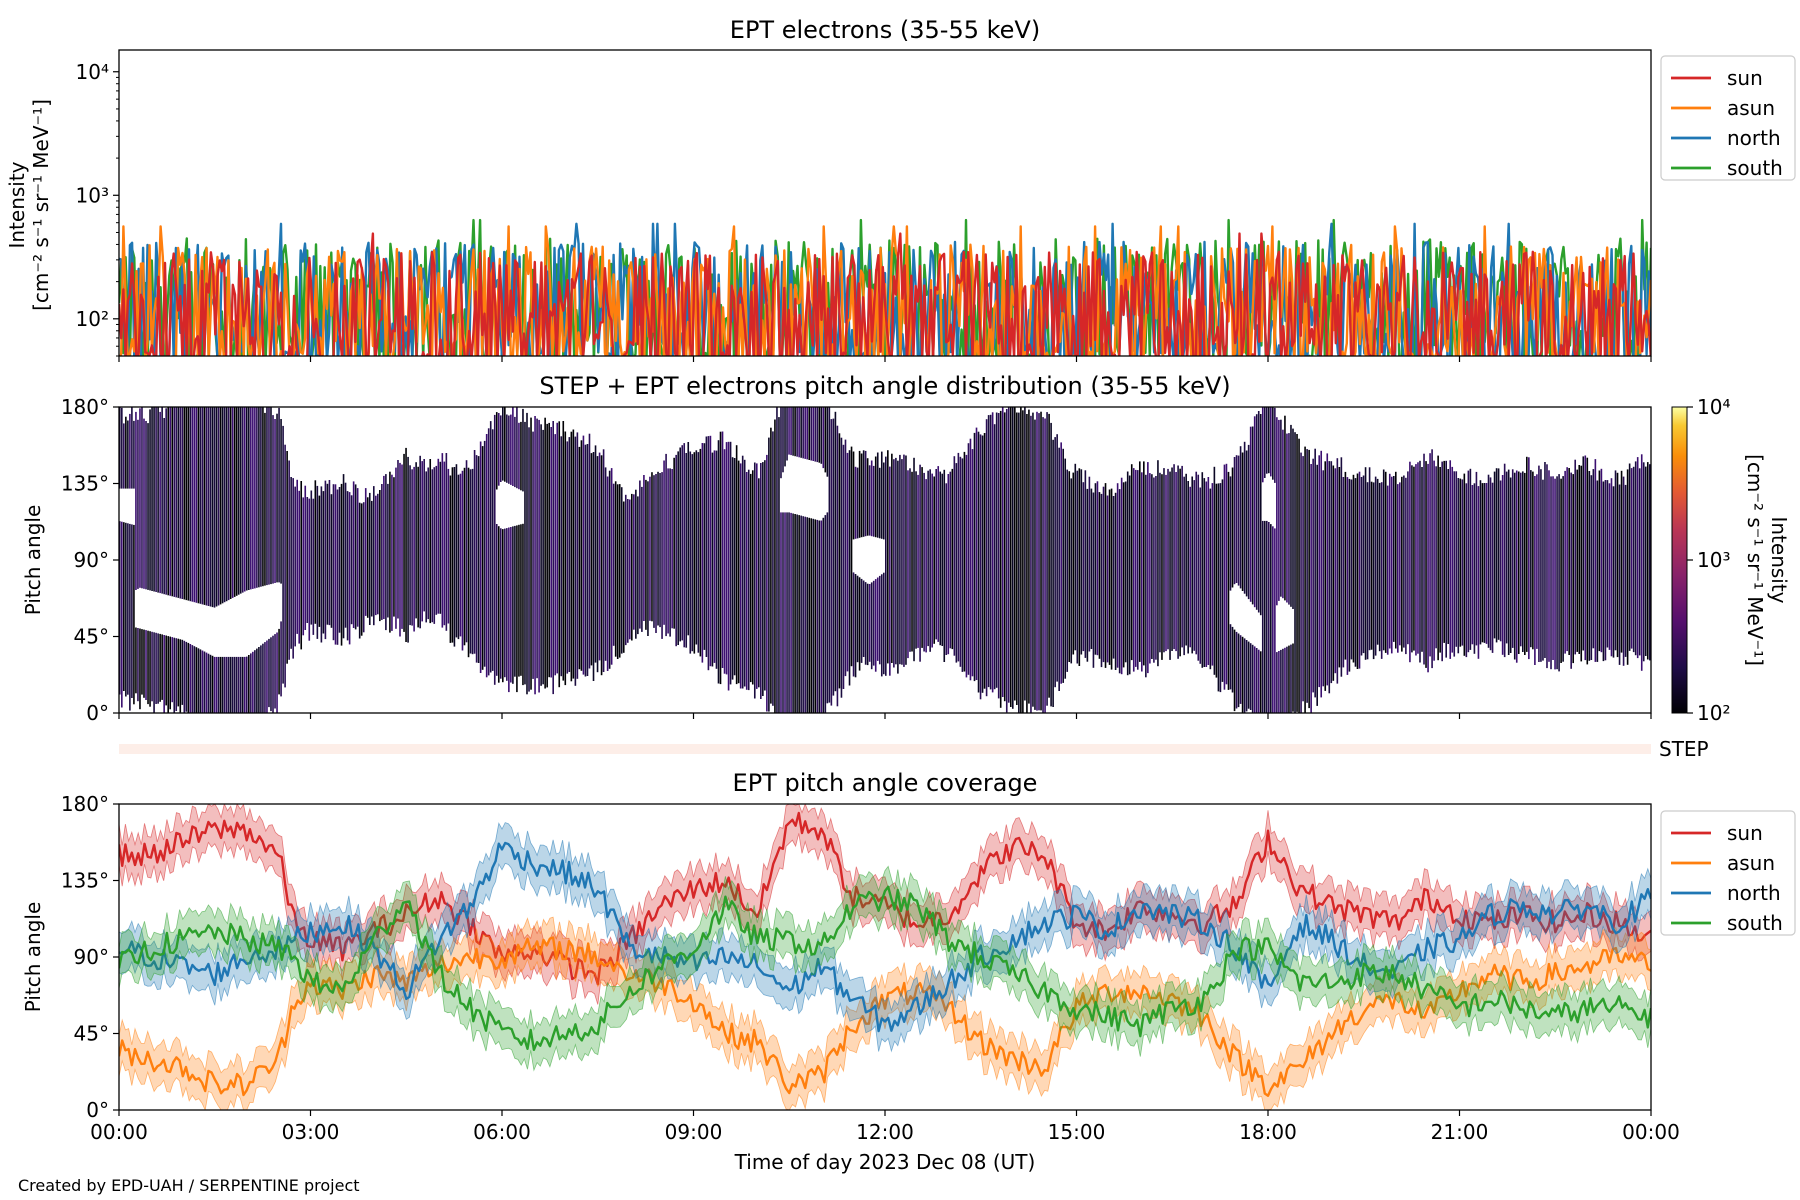  I want to click on x-axis-label: Time of day 2023 Dec 08 (UT), so click(885, 1162).